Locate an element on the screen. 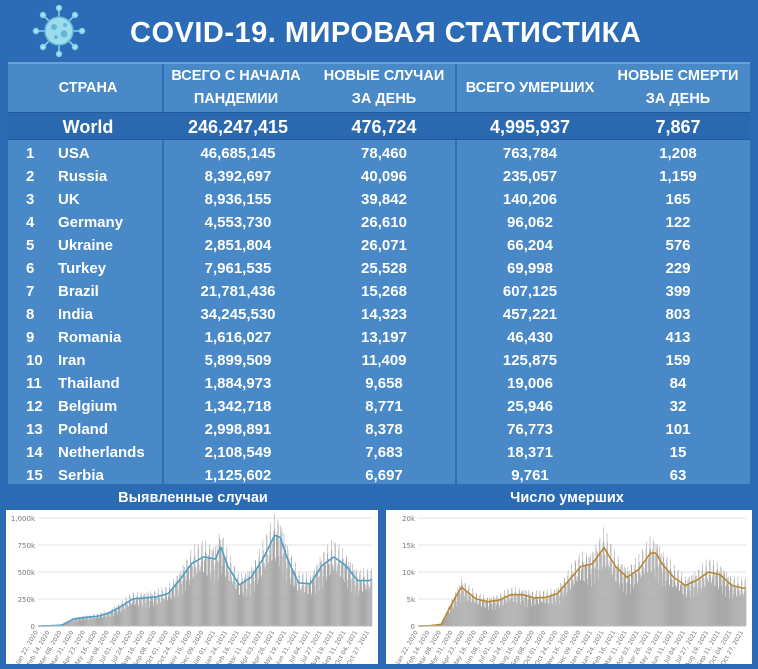  total-cases-cell: 8,936,155 is located at coordinates (238, 199).